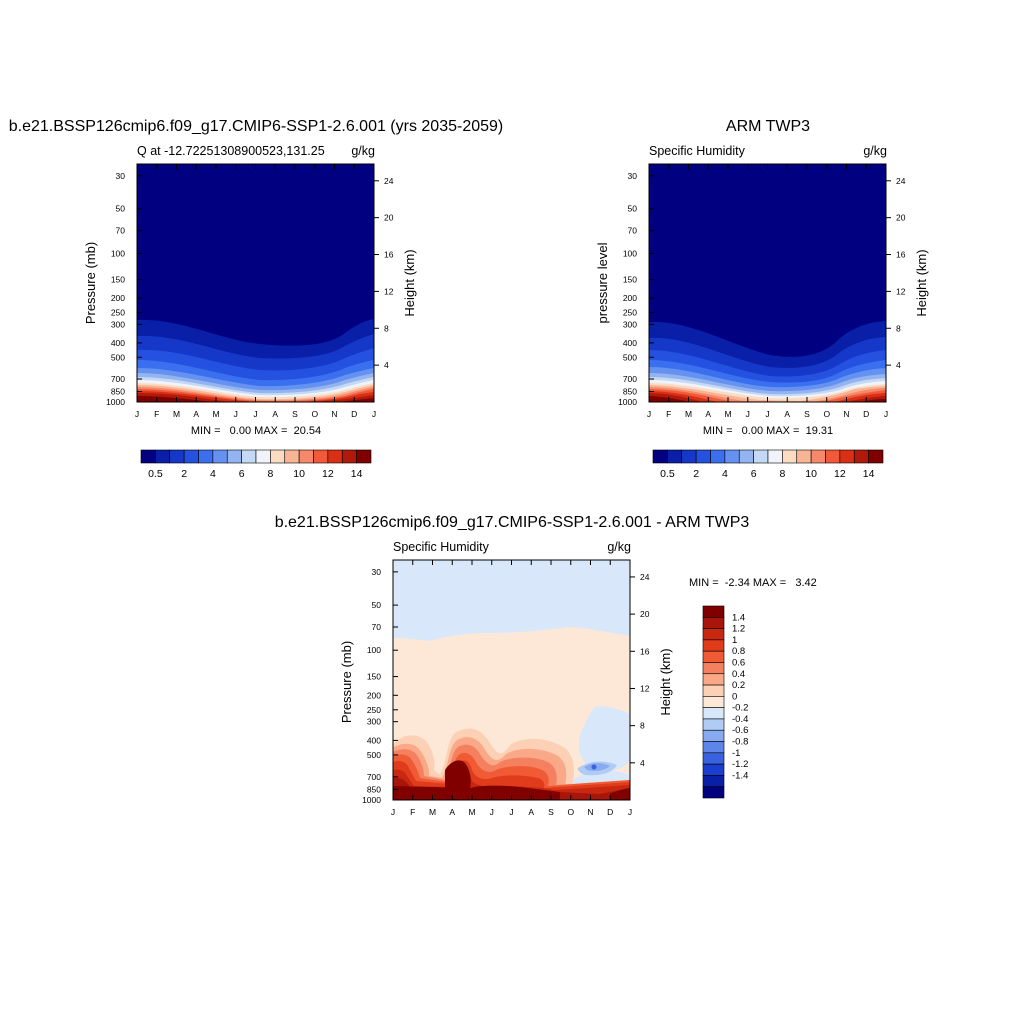 This screenshot has width=1024, height=1024. What do you see at coordinates (374, 695) in the screenshot?
I see `diff-y-tick-label: 200` at bounding box center [374, 695].